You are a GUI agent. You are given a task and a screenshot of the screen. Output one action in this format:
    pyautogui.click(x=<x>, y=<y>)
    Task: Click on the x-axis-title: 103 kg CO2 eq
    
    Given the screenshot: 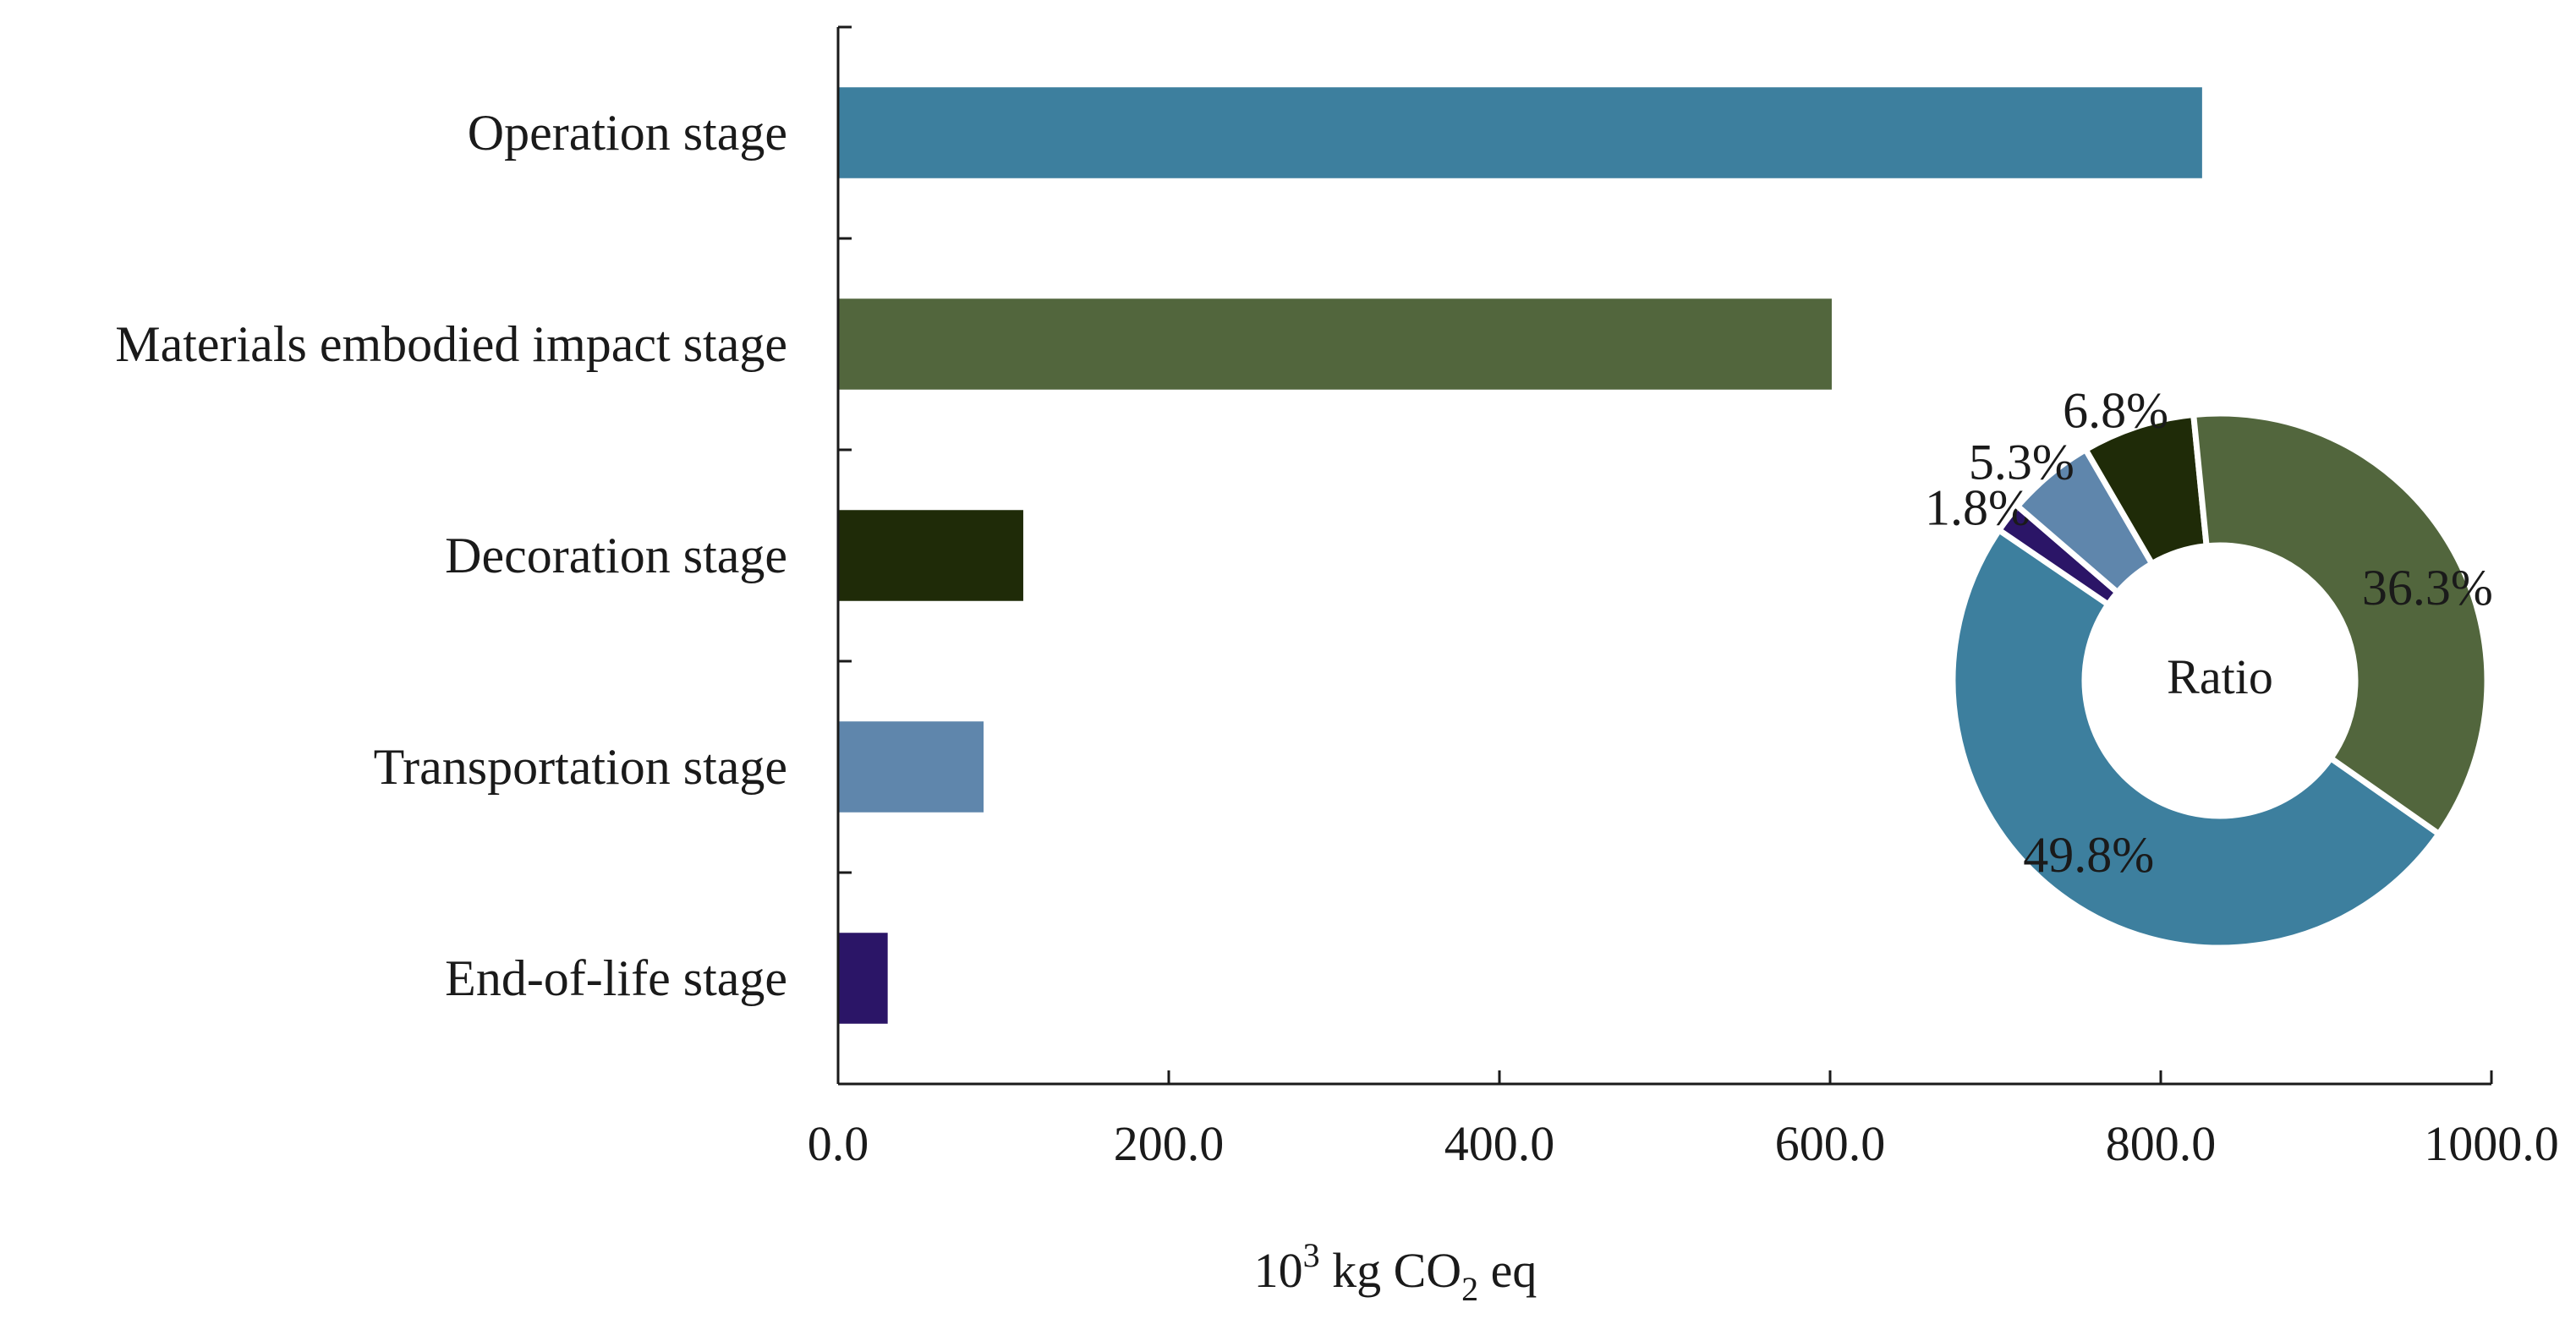 What is the action you would take?
    pyautogui.click(x=1395, y=1272)
    